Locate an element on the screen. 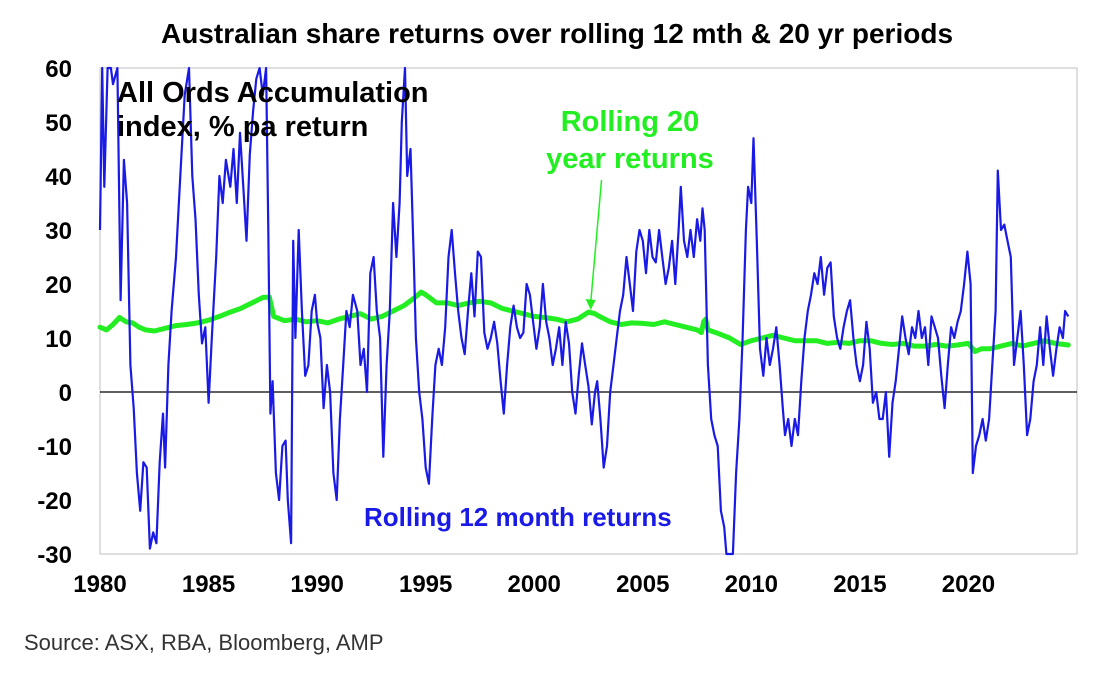  x-tick-label: 2020 is located at coordinates (968, 584).